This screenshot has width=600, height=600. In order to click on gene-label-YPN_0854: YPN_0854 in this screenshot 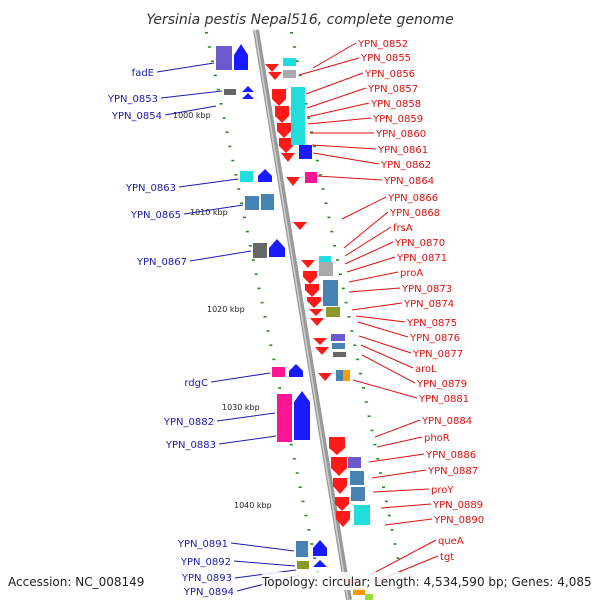, I will do `click(136, 116)`.